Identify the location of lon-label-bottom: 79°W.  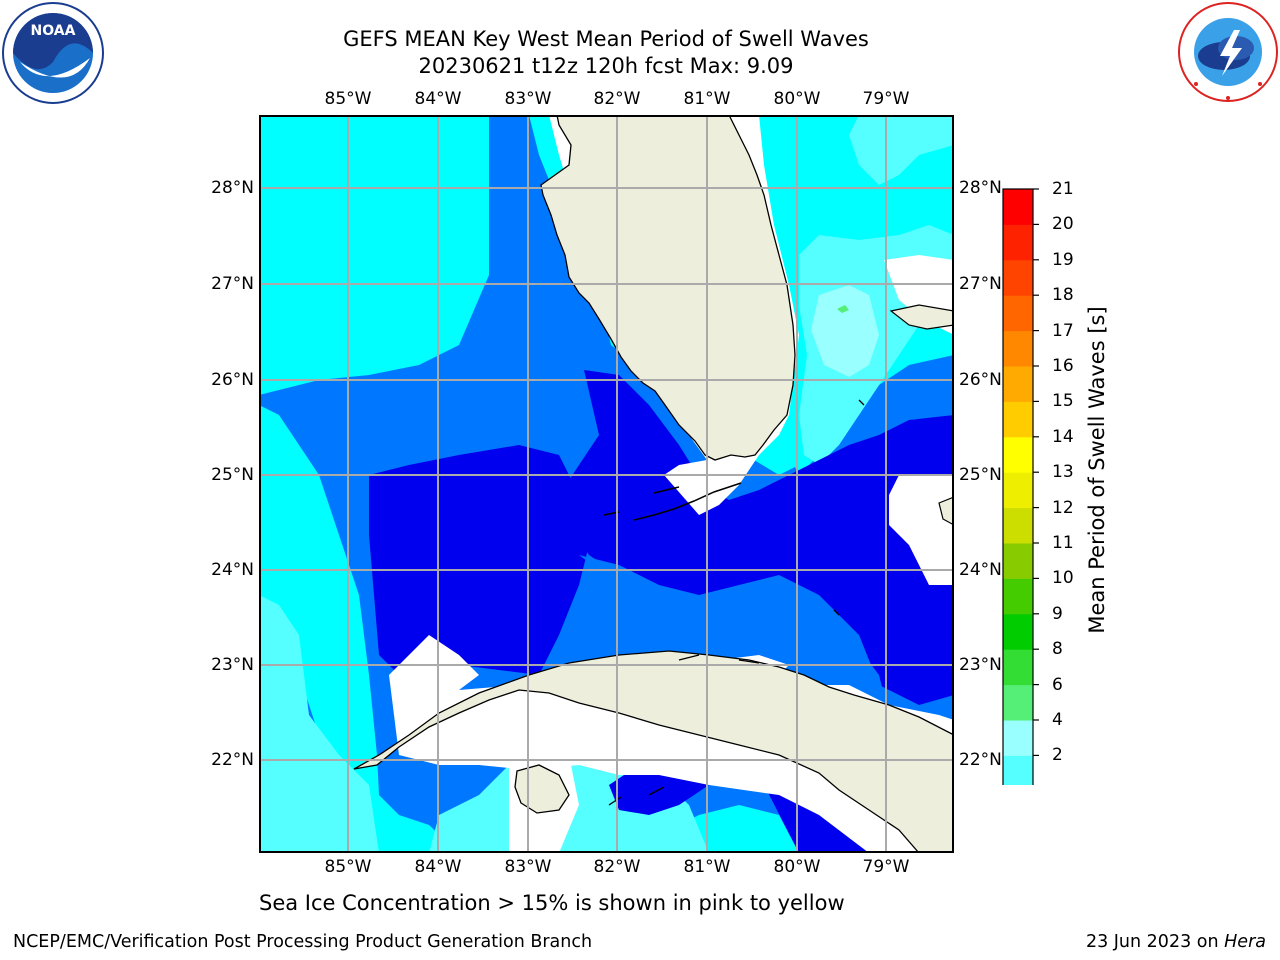
(886, 867).